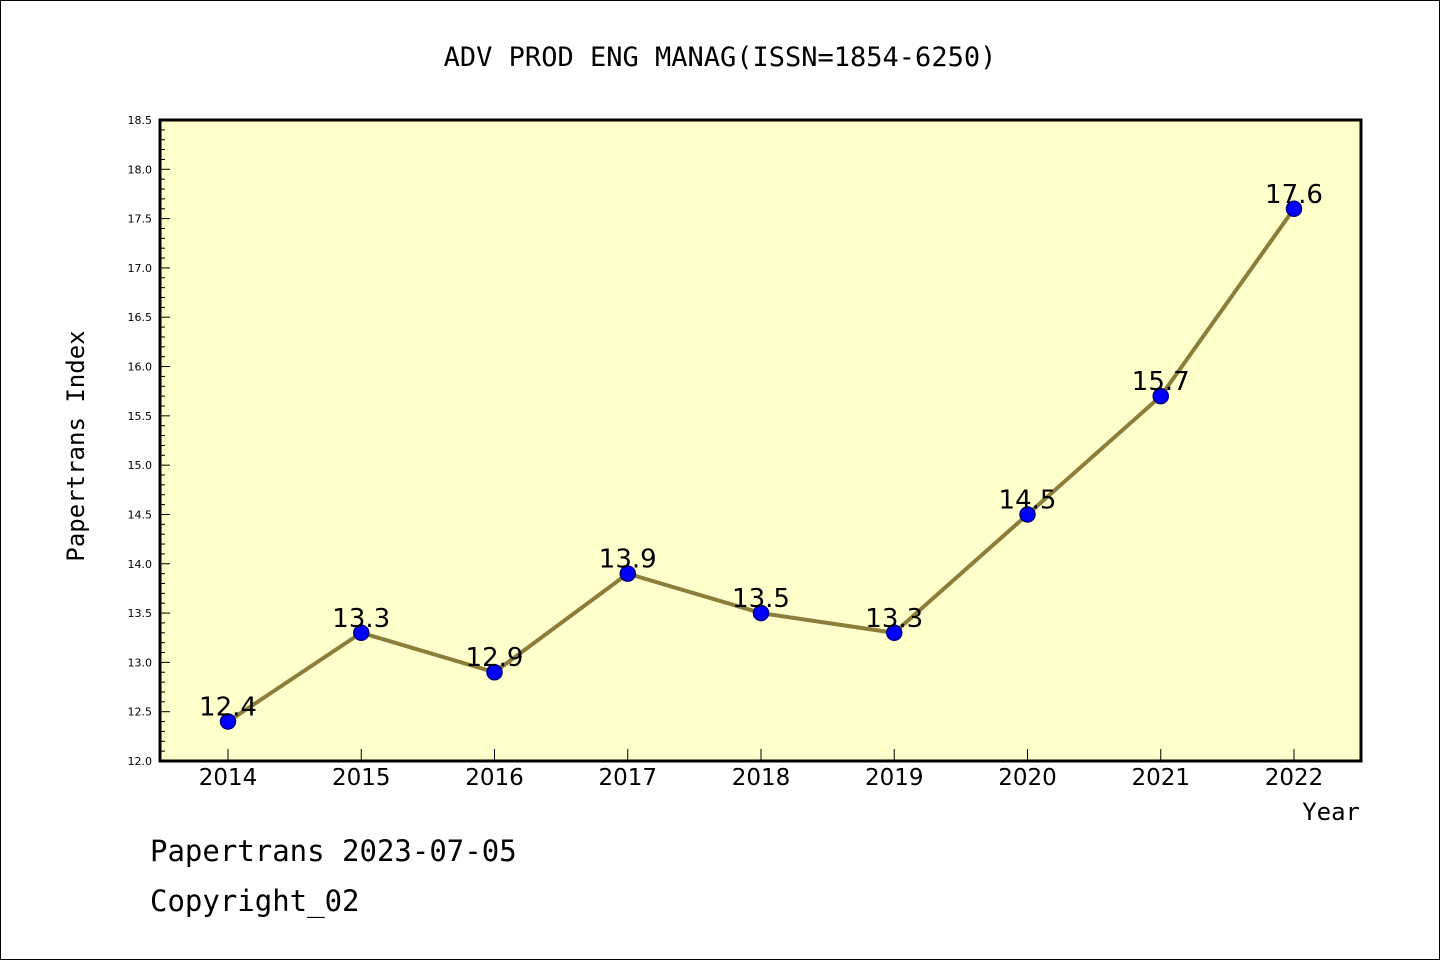 This screenshot has width=1440, height=960. I want to click on y-axis-label: Papertrans Index, so click(76, 445).